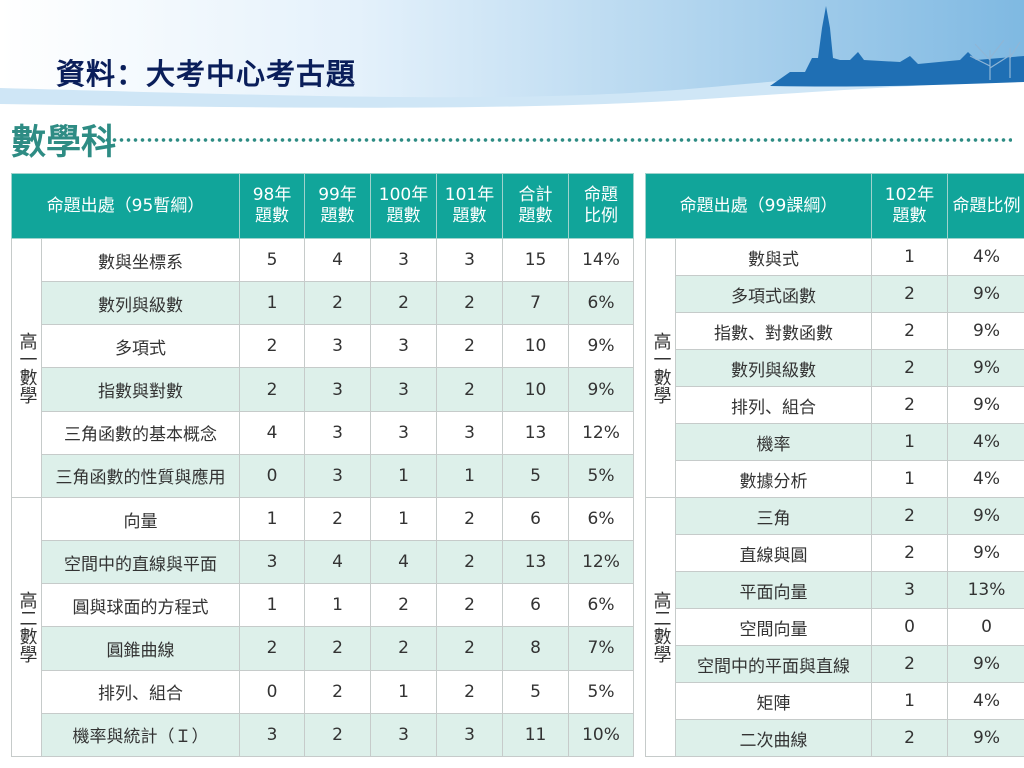 This screenshot has width=1024, height=768. What do you see at coordinates (512, 56) in the screenshot?
I see `header-banner` at bounding box center [512, 56].